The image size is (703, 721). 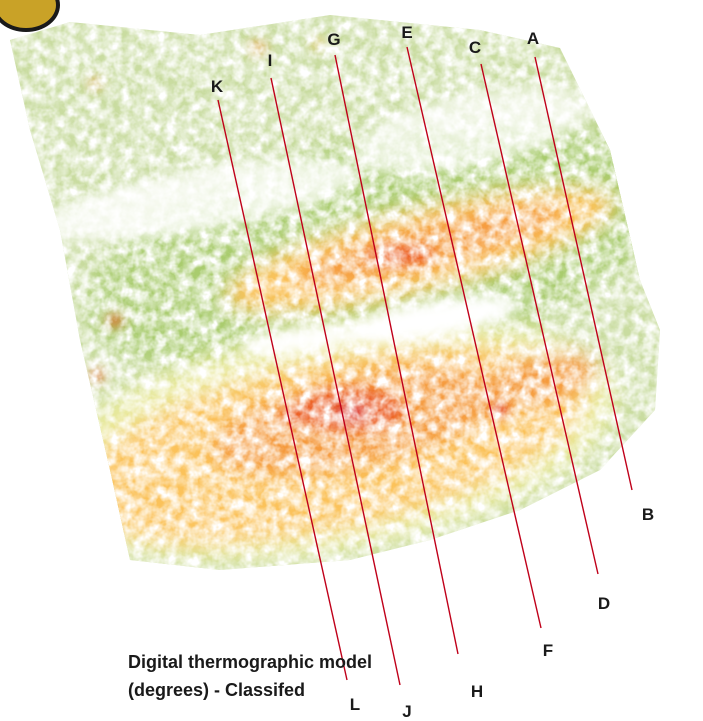 What do you see at coordinates (217, 690) in the screenshot?
I see `caption-line-2: (degrees) - Classifed` at bounding box center [217, 690].